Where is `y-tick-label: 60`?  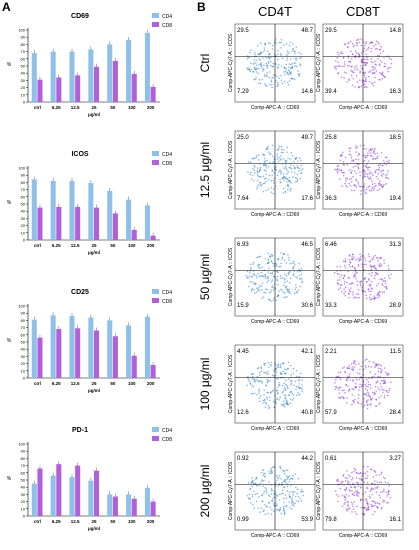
y-tick-label: 60 is located at coordinates (23, 196).